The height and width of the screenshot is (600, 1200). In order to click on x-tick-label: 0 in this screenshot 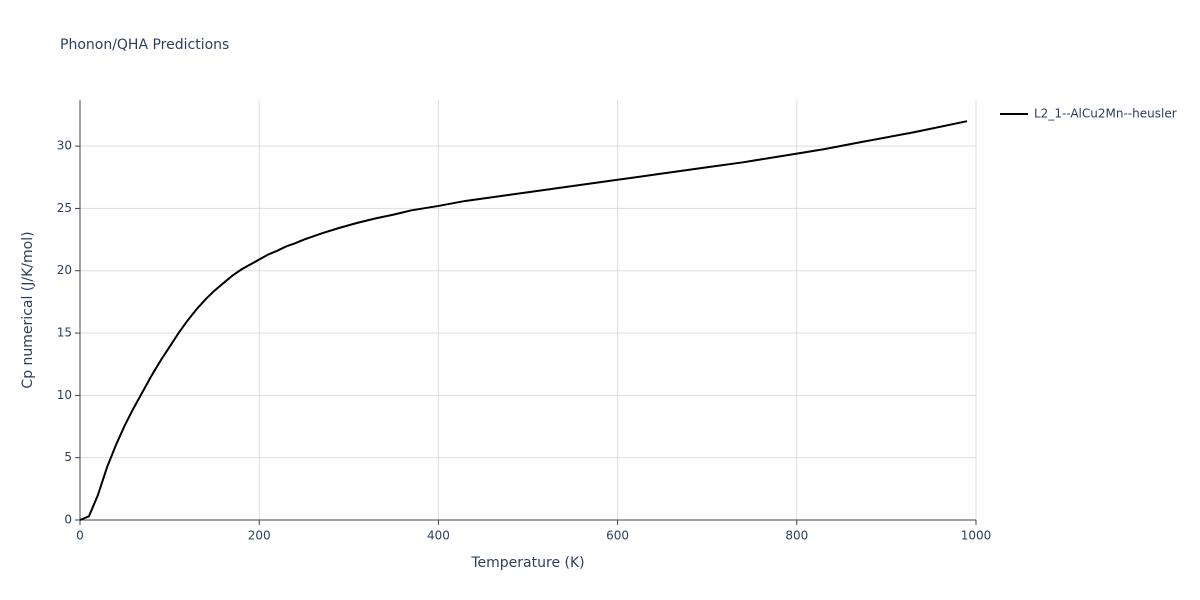, I will do `click(80, 536)`.